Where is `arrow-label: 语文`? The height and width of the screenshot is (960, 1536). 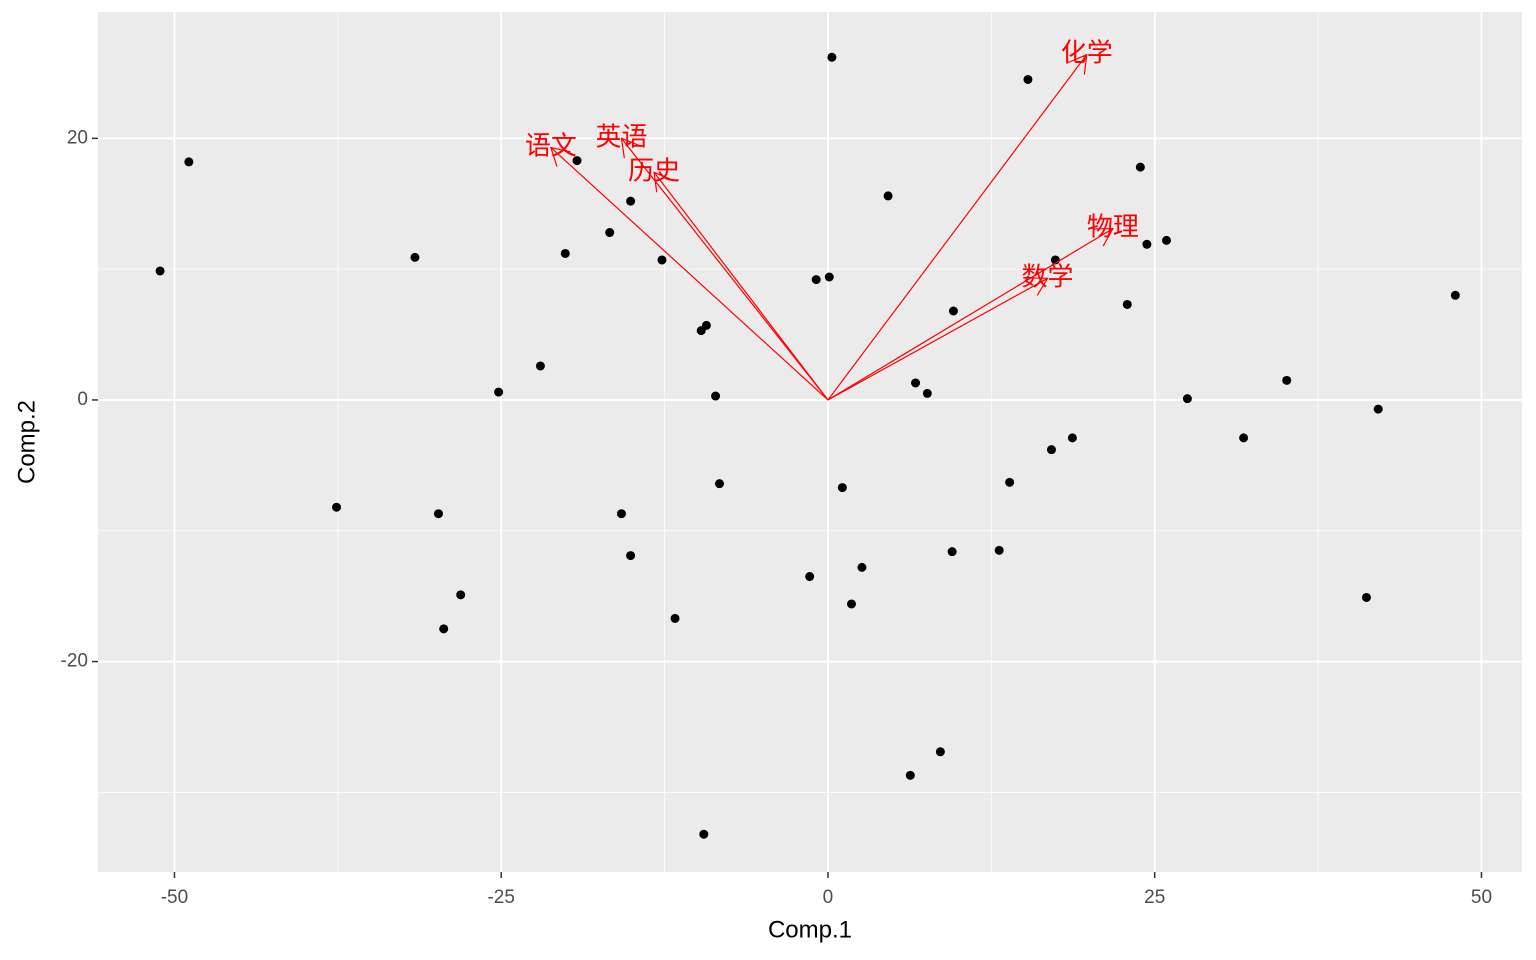 arrow-label: 语文 is located at coordinates (551, 147).